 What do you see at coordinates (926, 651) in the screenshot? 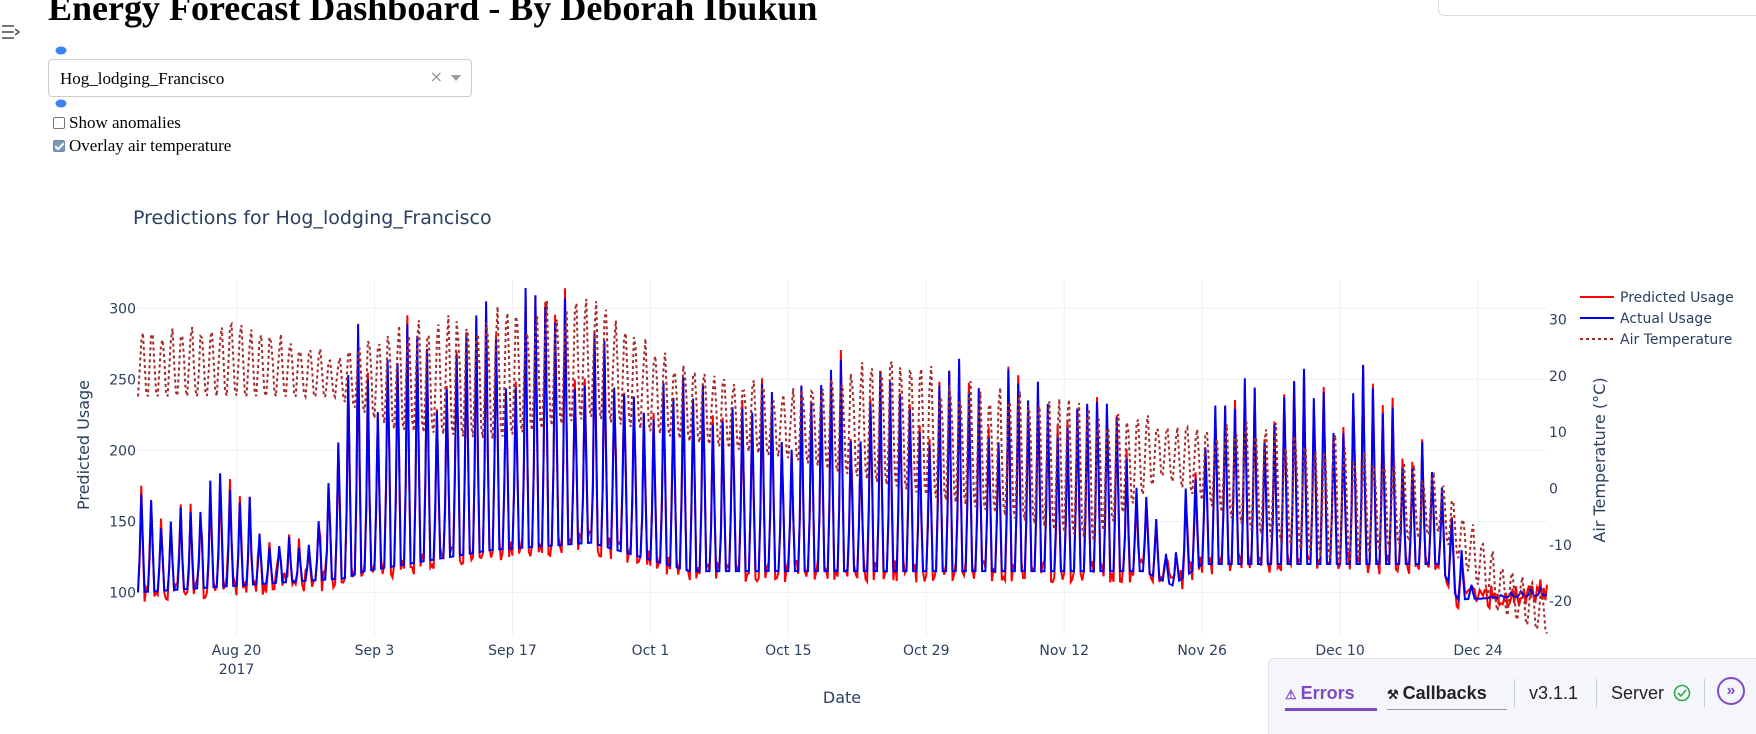
I see `x-tick-label: Oct 29` at bounding box center [926, 651].